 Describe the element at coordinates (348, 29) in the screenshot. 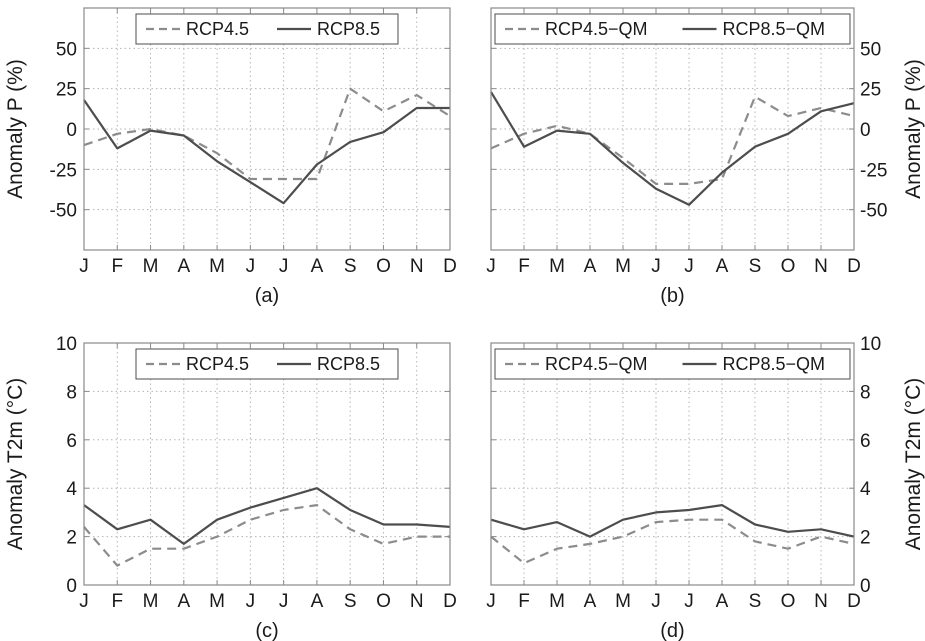

I see `legend-label: RCP8.5` at that location.